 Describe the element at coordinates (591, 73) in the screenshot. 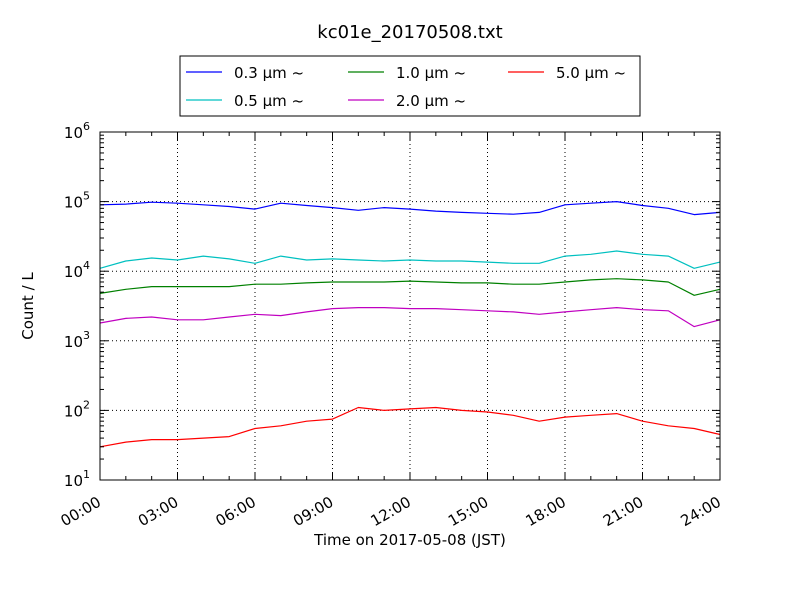

I see `legend-label-5: 5.0 μm ~` at that location.